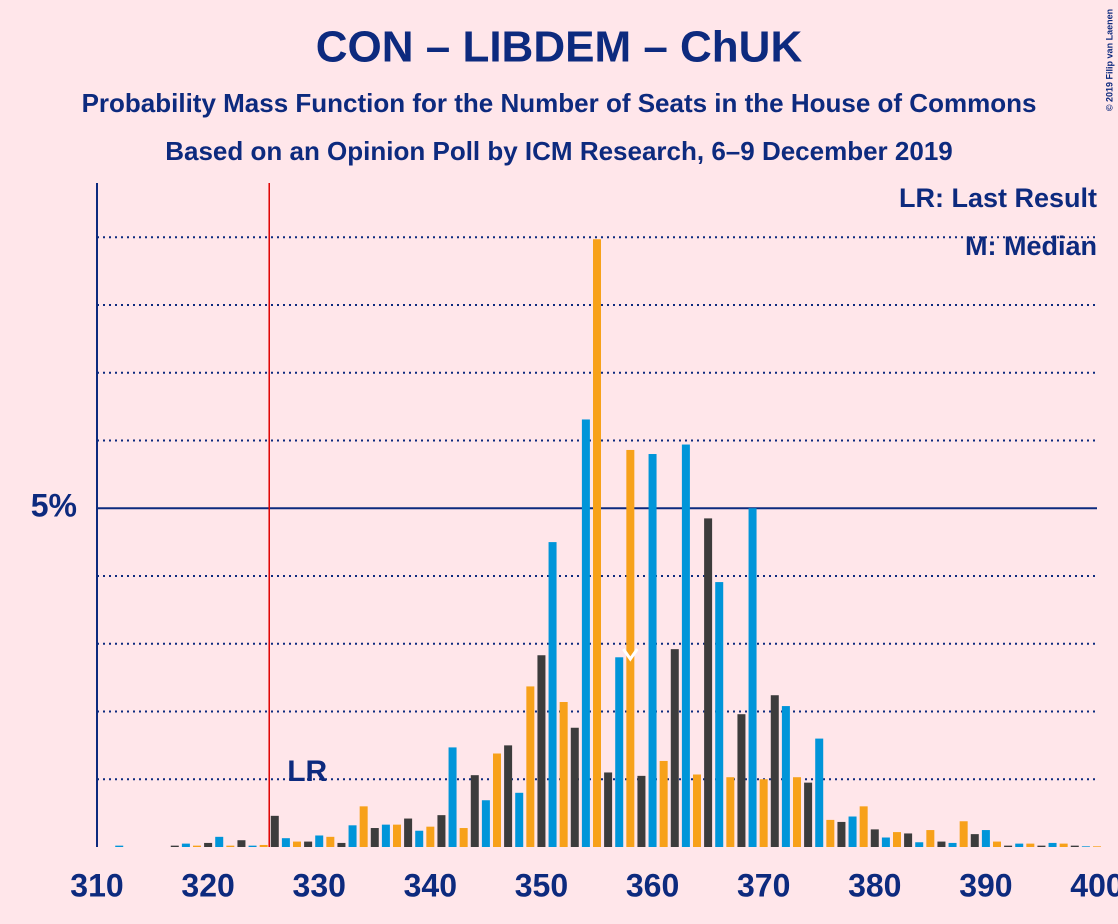 This screenshot has height=924, width=1118. I want to click on x-tick-label: 320, so click(207, 885).